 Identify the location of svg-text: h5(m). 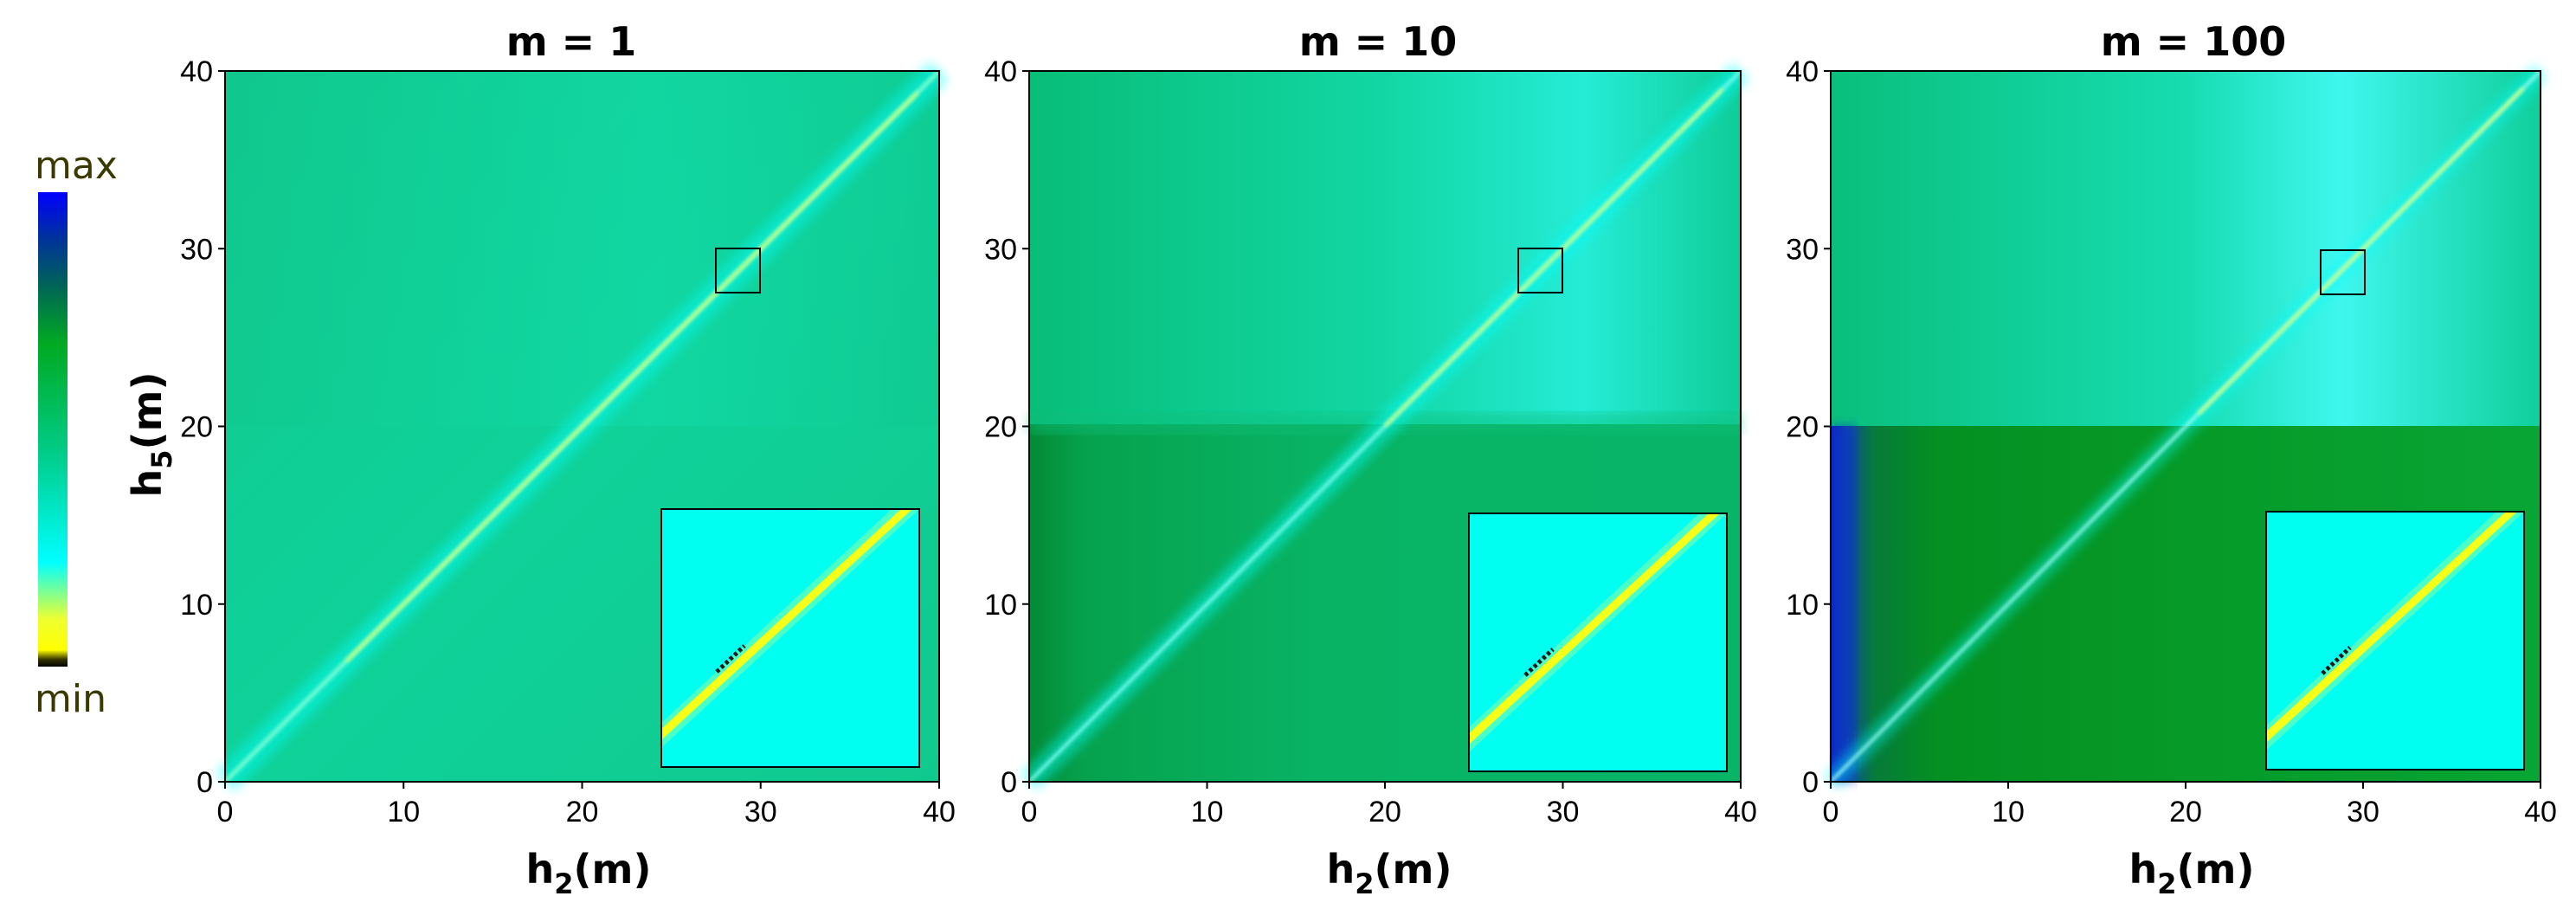
(151, 435).